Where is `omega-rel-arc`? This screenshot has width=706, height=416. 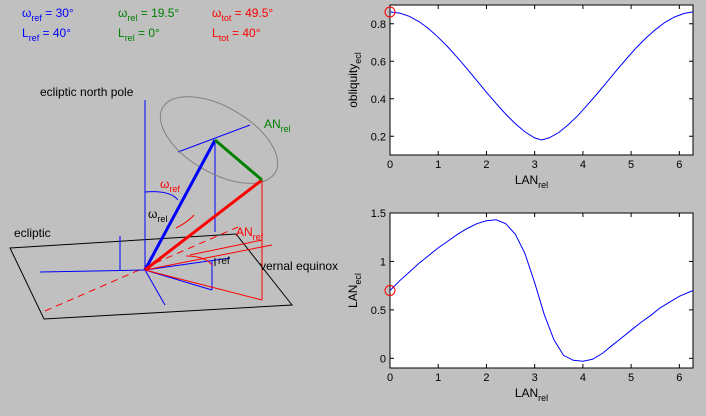
omega-rel-arc is located at coordinates (185, 221).